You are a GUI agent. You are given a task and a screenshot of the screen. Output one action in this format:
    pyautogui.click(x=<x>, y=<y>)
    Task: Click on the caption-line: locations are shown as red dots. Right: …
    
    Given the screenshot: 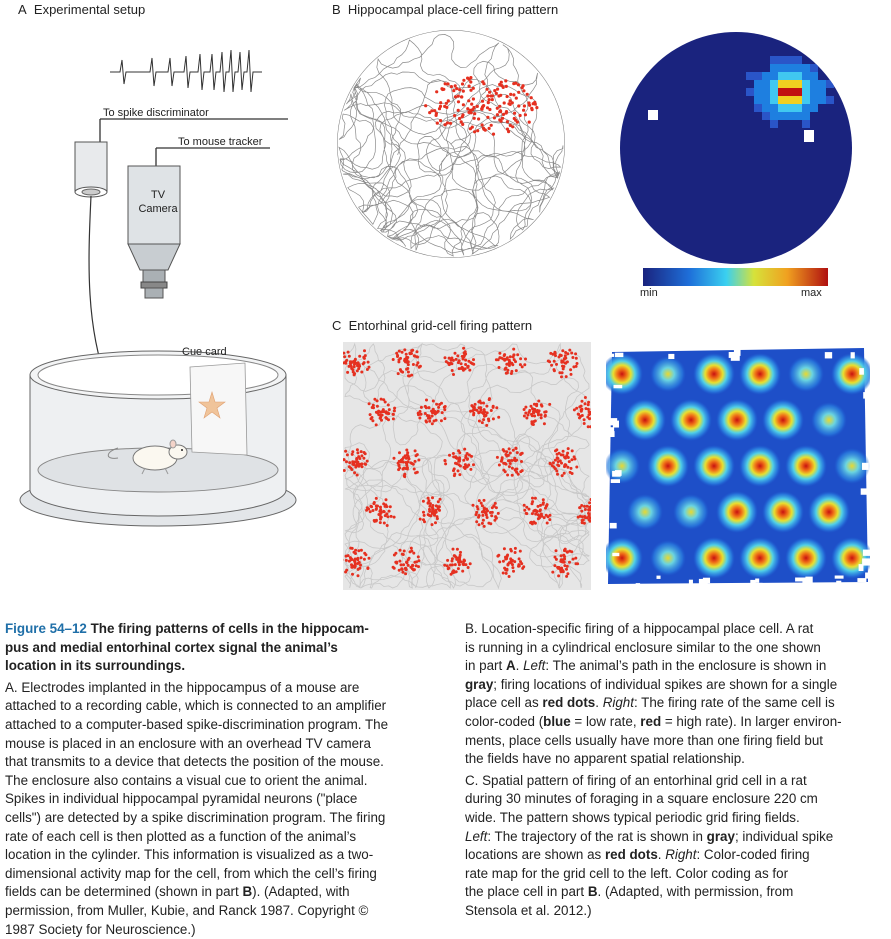 What is the action you would take?
    pyautogui.click(x=675, y=855)
    